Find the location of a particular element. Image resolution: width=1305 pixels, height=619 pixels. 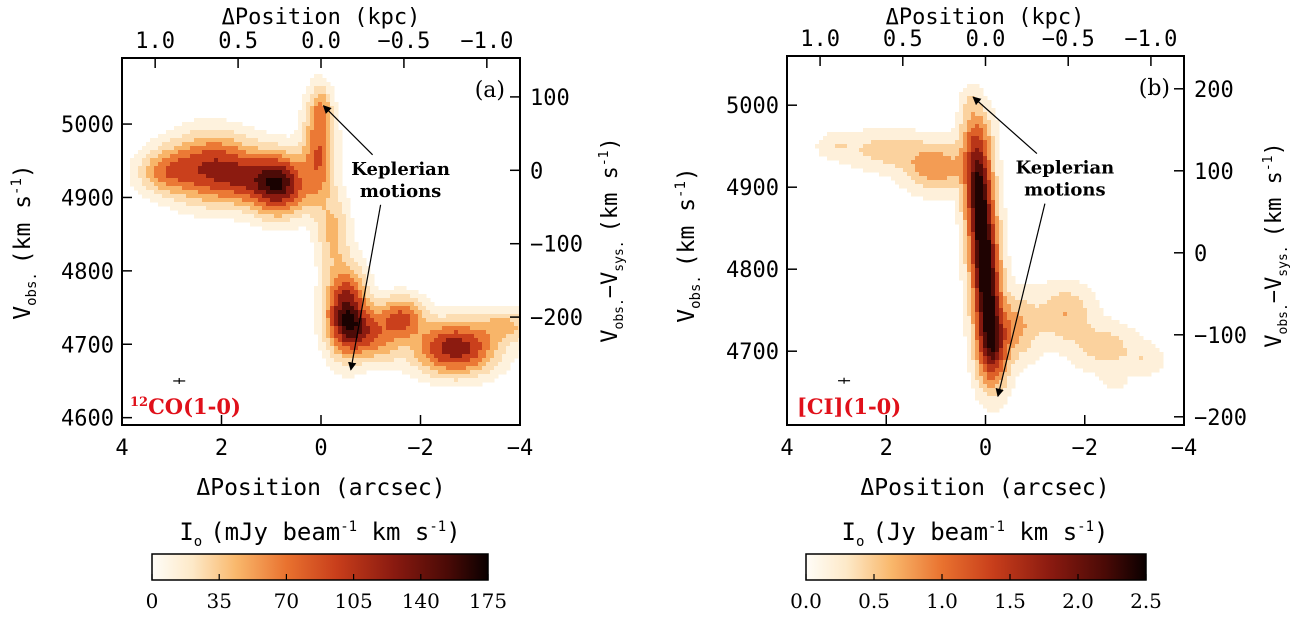

x-tick-label: 2 is located at coordinates (221, 448).